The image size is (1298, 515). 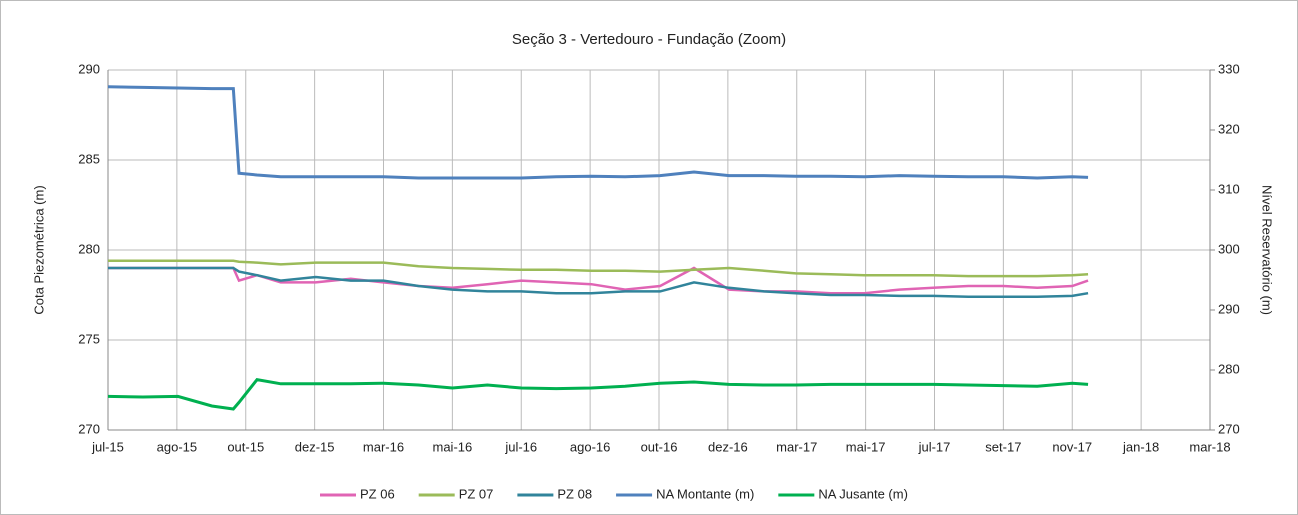 What do you see at coordinates (1229, 188) in the screenshot?
I see `y2-tick-label: 310` at bounding box center [1229, 188].